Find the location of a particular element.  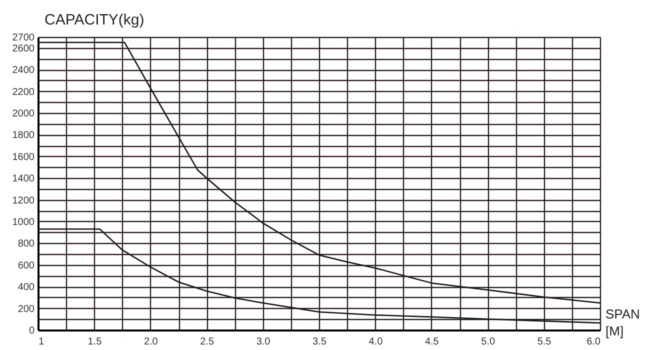

x-tick-label: 6.0 is located at coordinates (593, 342).